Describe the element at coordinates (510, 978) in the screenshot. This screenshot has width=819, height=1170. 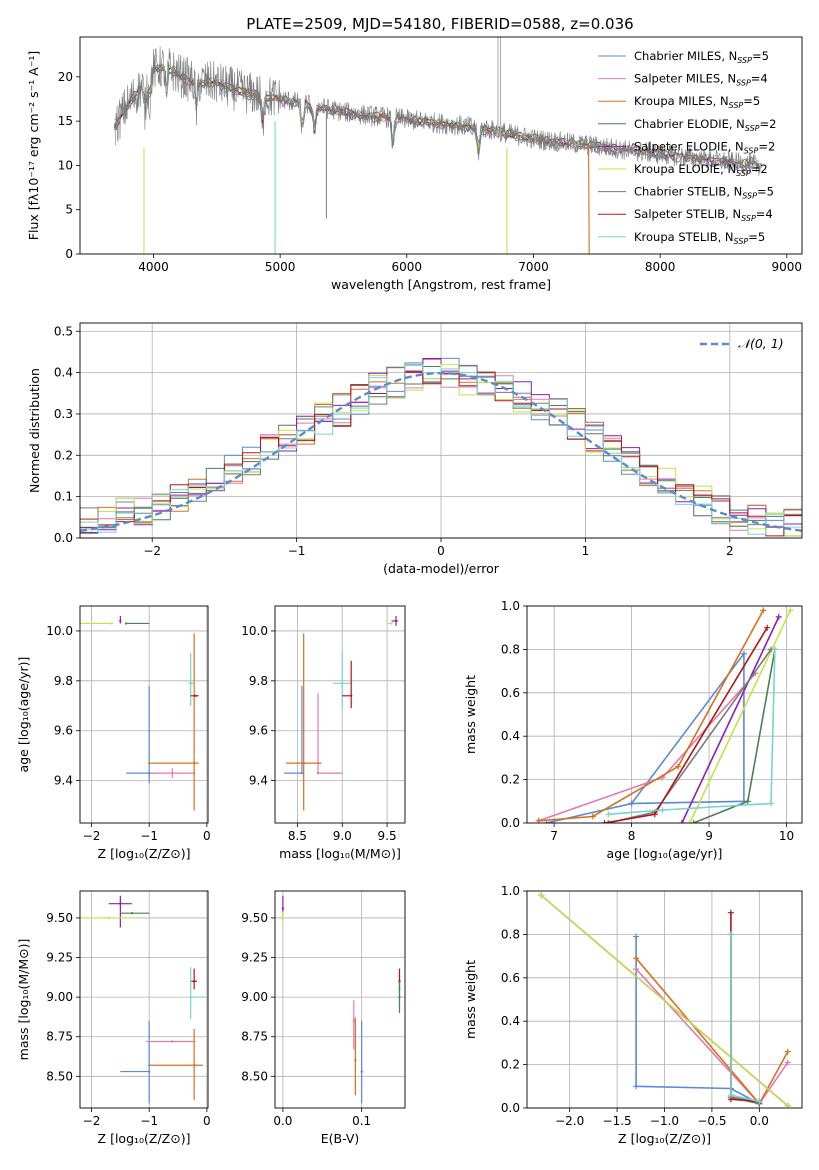
I see `tick-label-y: 0.6` at that location.